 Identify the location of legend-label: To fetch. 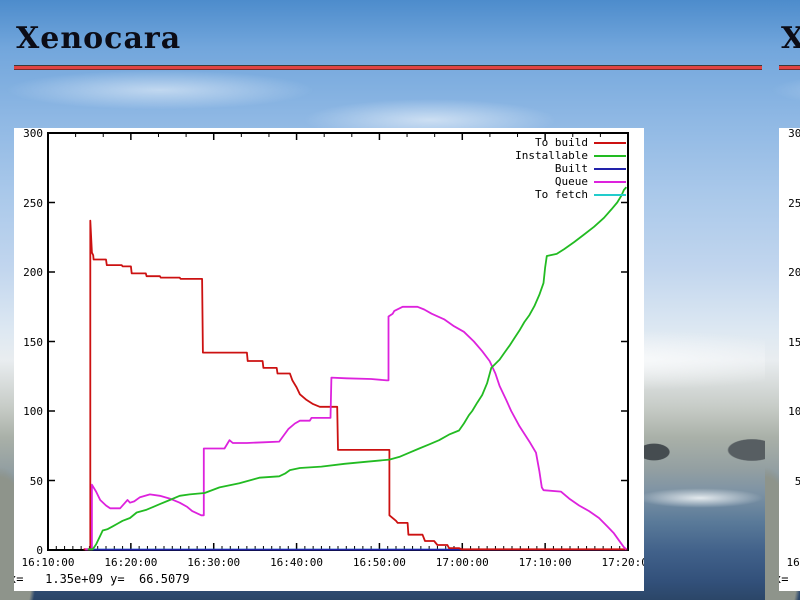
(561, 194).